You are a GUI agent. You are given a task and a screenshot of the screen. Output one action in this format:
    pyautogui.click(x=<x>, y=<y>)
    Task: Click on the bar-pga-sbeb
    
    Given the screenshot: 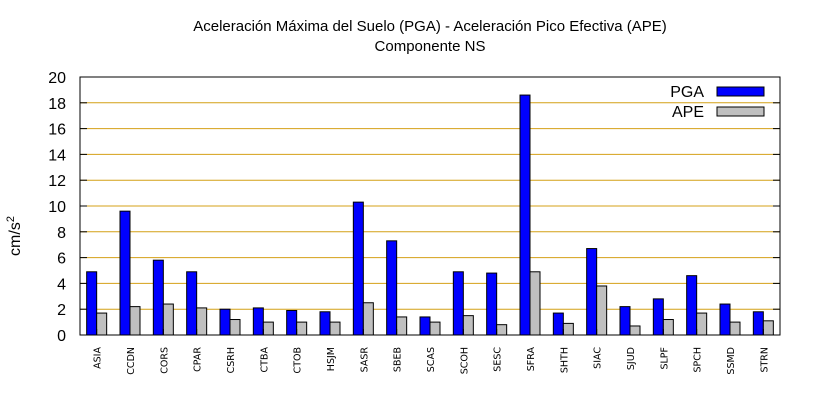 What is the action you would take?
    pyautogui.click(x=392, y=288)
    